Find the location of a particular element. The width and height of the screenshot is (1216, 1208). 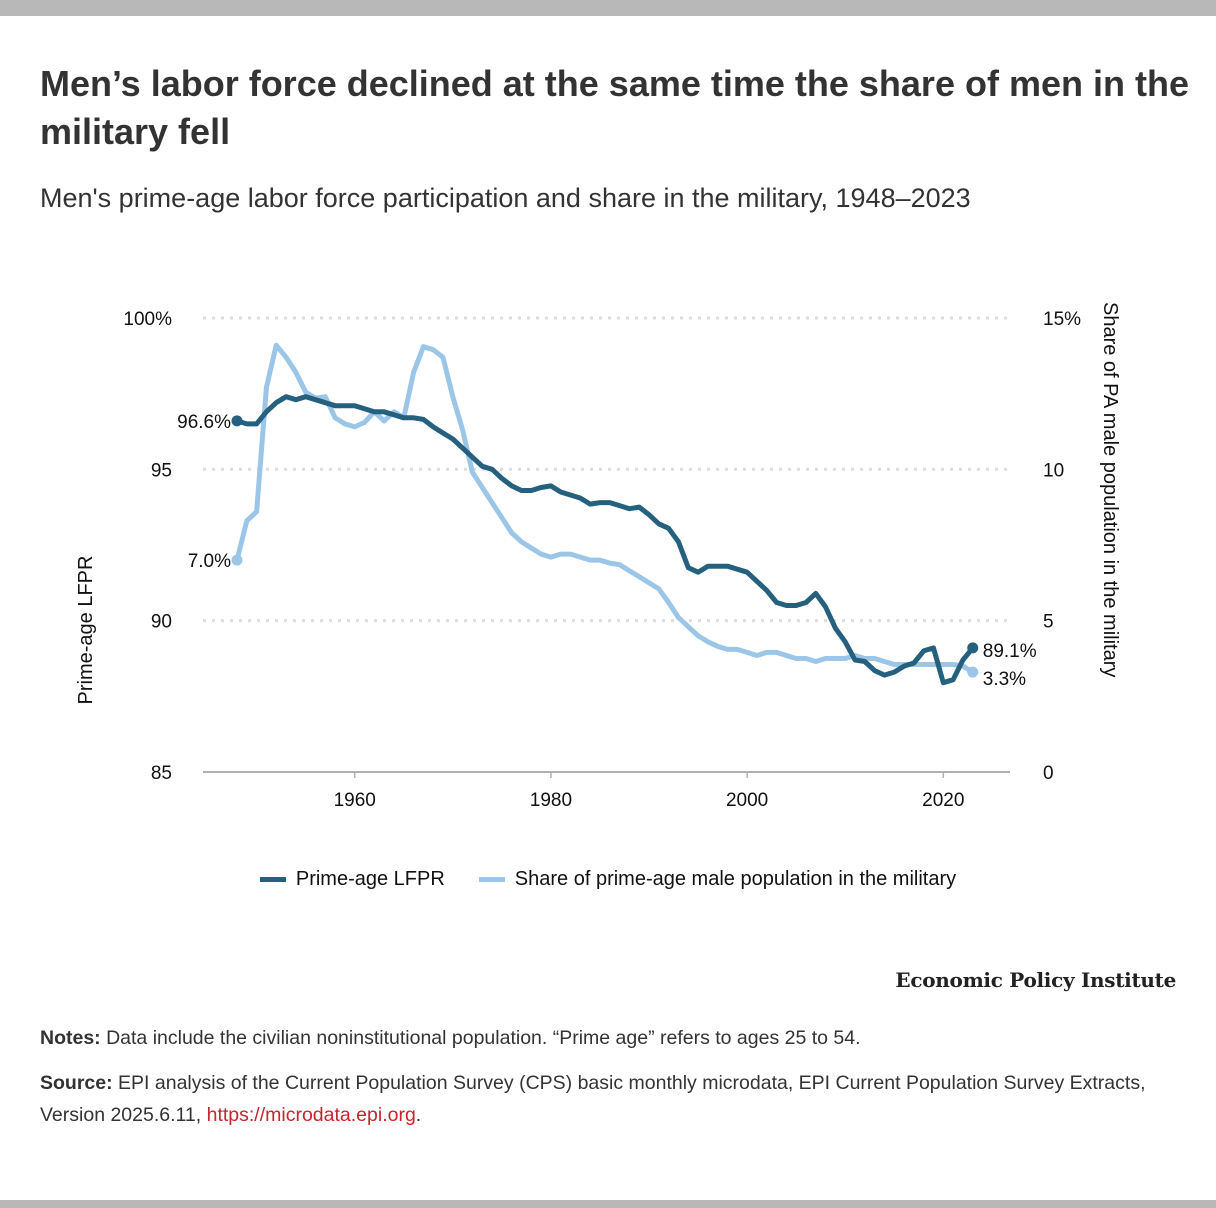

start-value-label: 7.0% is located at coordinates (209, 561).